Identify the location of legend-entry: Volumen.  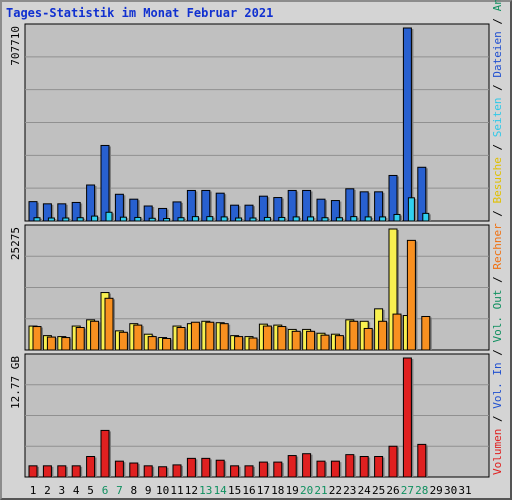
(497, 452).